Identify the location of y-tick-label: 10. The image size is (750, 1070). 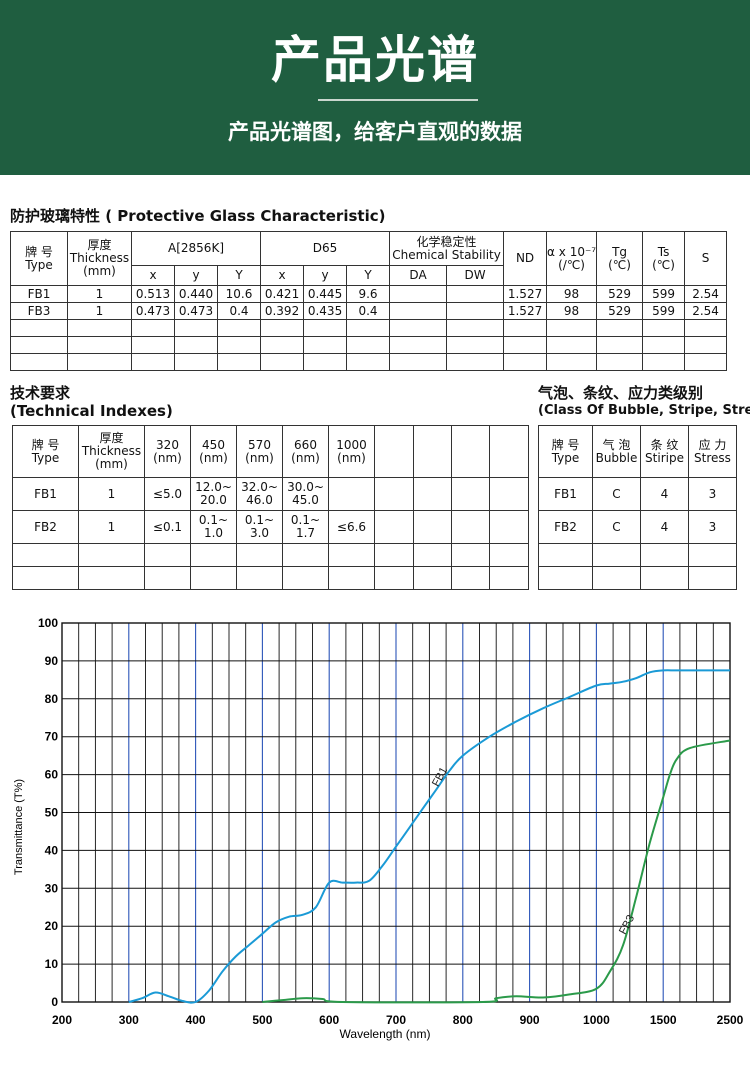
(52, 964).